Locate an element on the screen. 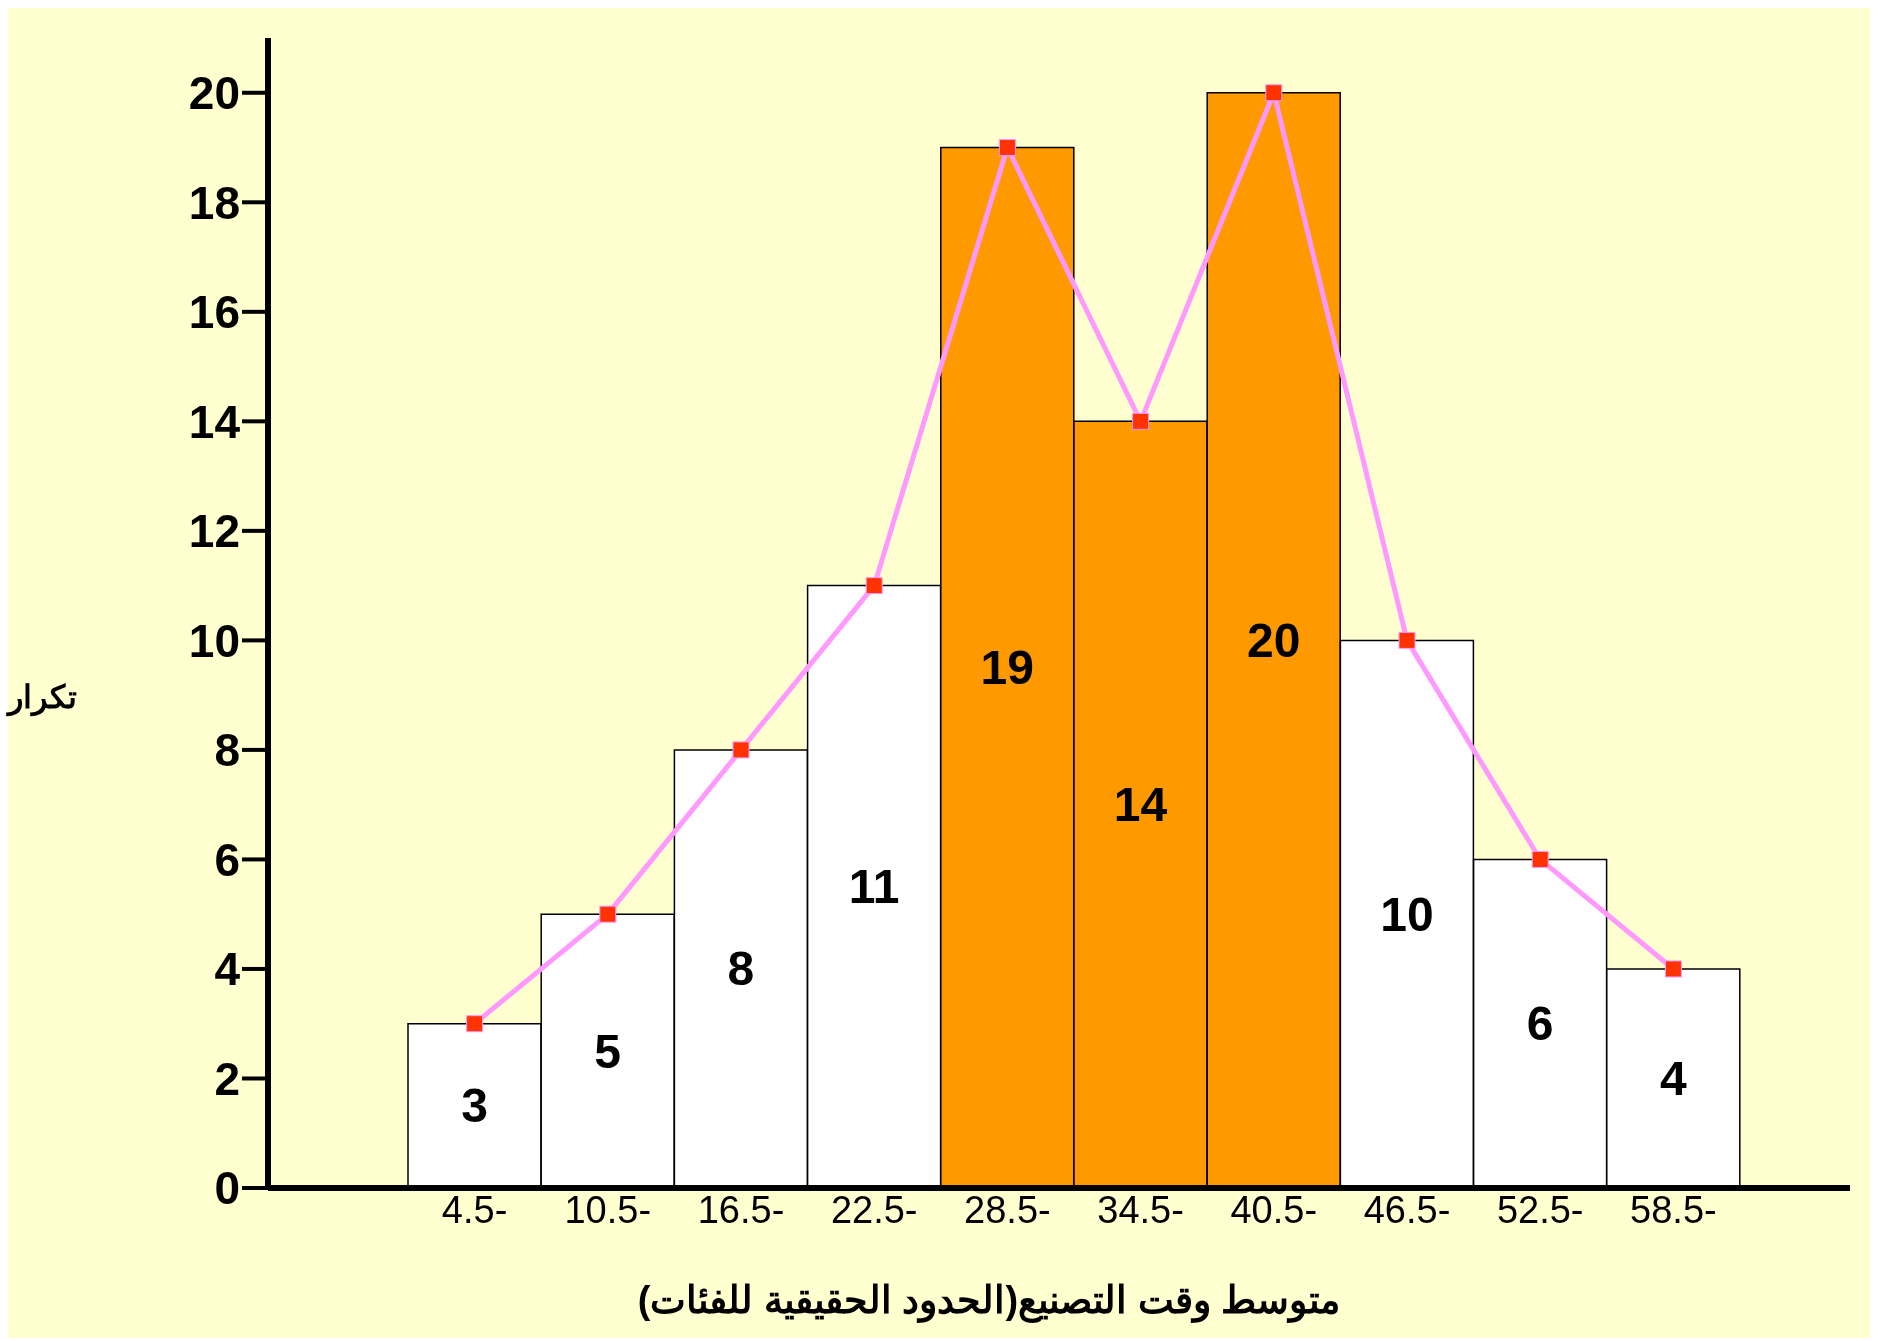 The image size is (1878, 1341). data-label: 4 is located at coordinates (1673, 1078).